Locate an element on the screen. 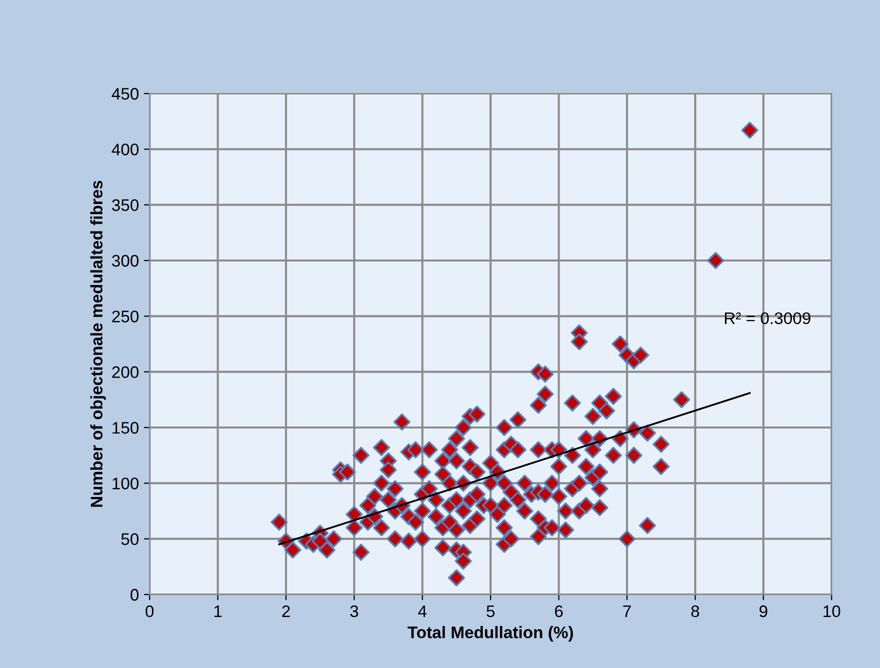 The image size is (880, 668). x-tick-label: 9 is located at coordinates (764, 611).